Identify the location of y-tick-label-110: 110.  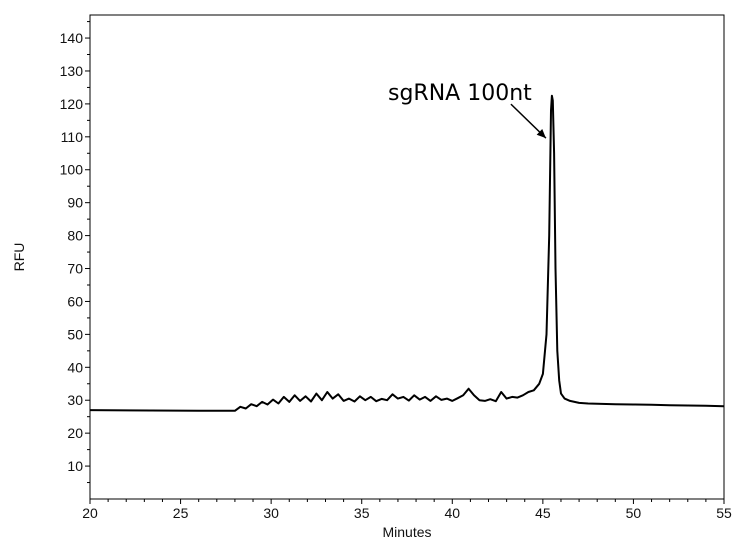
(72, 137).